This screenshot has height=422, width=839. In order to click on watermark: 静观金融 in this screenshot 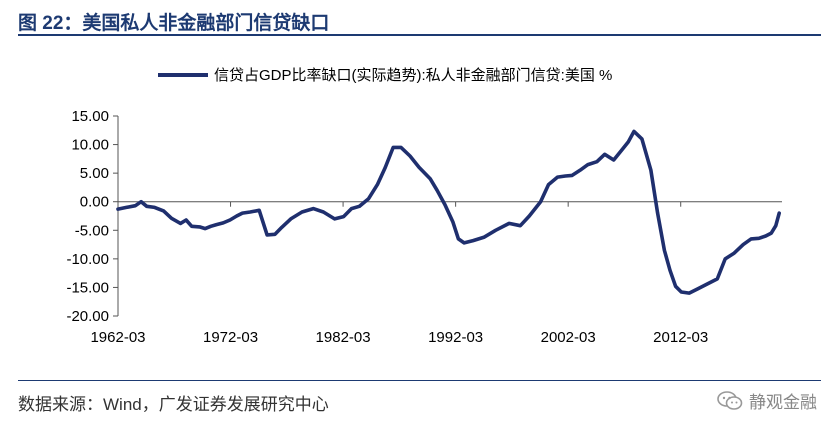, I will do `click(767, 400)`.